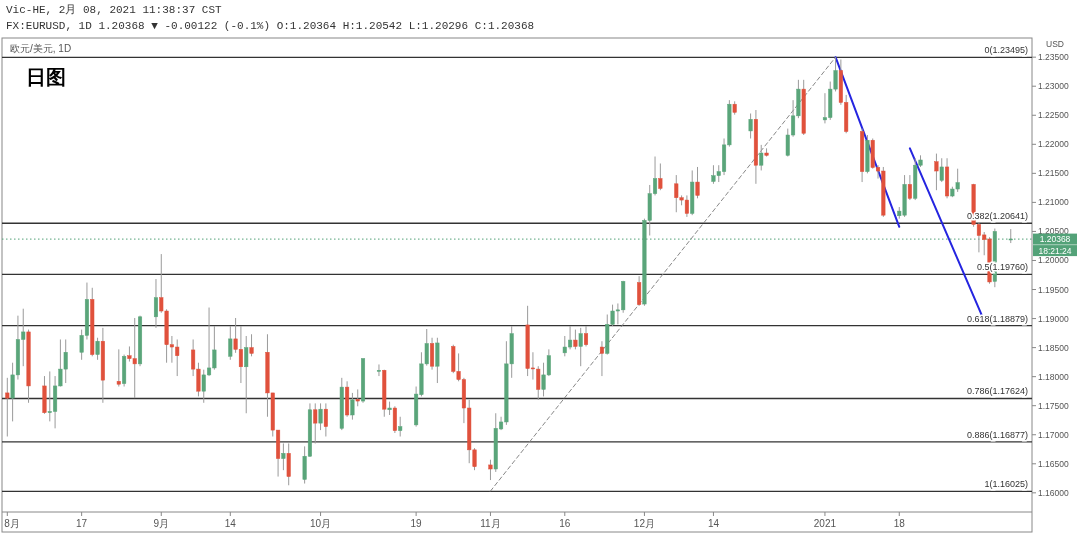 The width and height of the screenshot is (1080, 560). Describe the element at coordinates (1053, 492) in the screenshot. I see `y-tick-label: 1.16000` at that location.